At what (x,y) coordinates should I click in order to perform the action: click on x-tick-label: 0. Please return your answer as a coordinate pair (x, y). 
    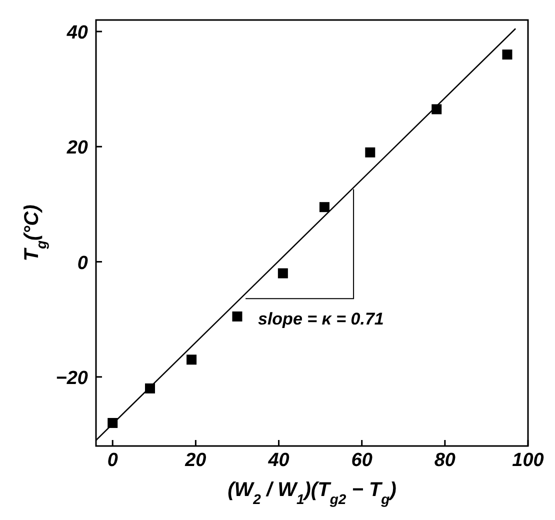
    Looking at the image, I should click on (112, 460).